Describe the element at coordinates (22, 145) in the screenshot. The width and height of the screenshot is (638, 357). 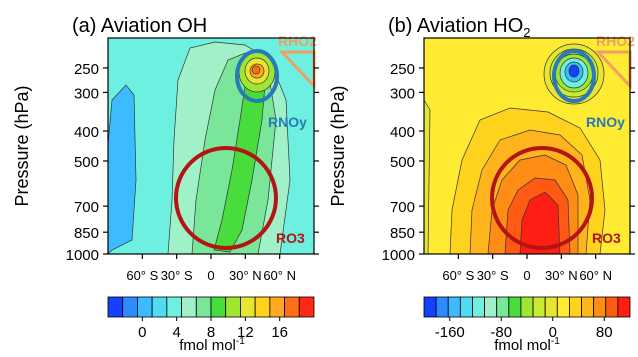
I see `panel-a-ylabel: Pressure (hPa)` at that location.